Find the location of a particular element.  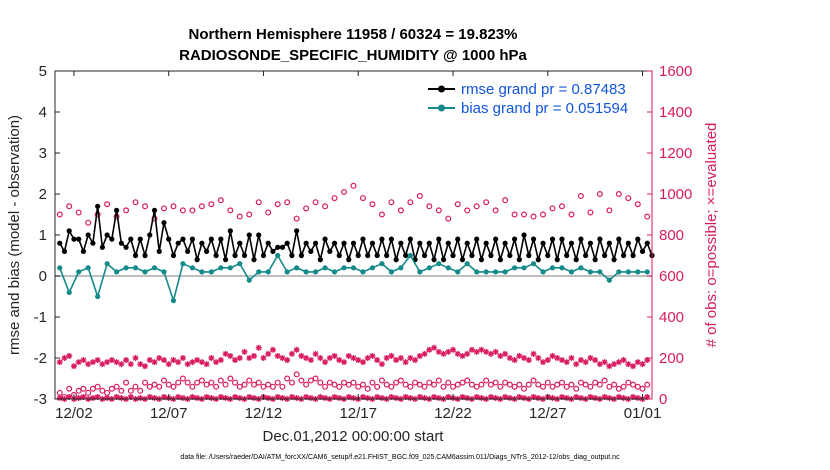

rmse-series is located at coordinates (356, 233).